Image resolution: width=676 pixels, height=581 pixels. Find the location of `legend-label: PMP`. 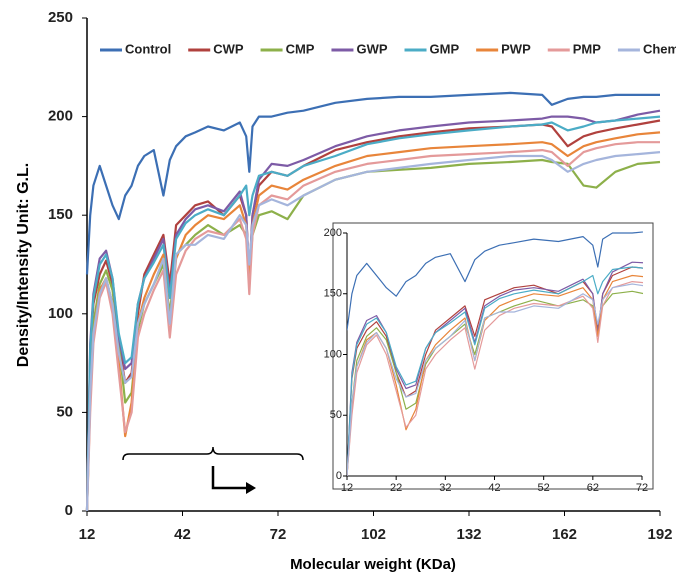

legend-label: PMP is located at coordinates (587, 48).